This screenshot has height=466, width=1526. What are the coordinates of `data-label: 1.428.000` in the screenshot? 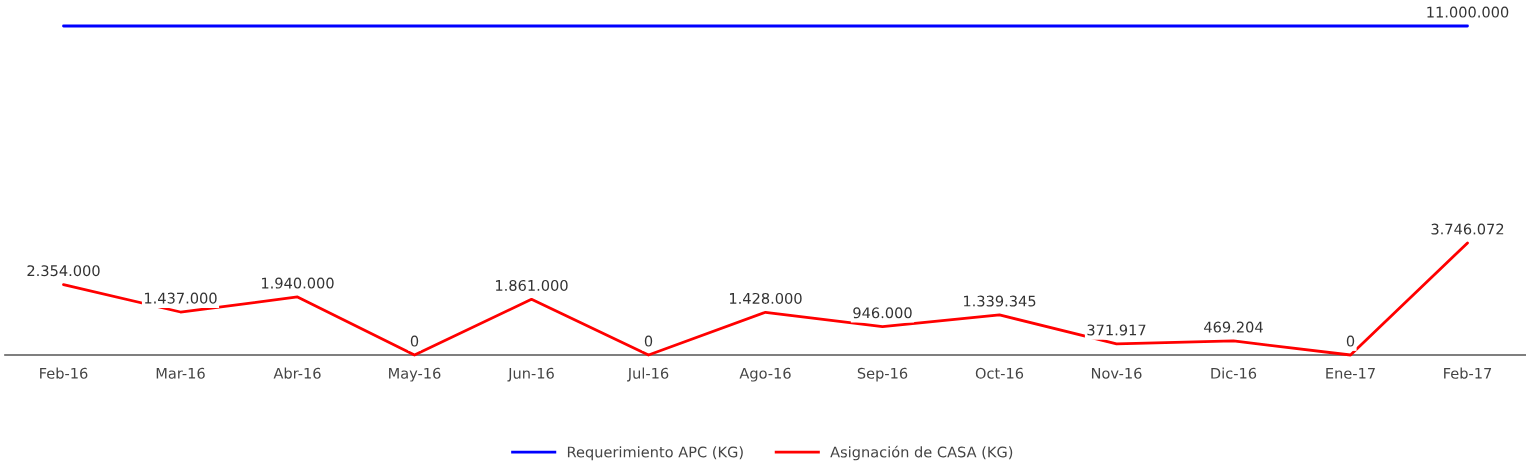 It's located at (765, 298).